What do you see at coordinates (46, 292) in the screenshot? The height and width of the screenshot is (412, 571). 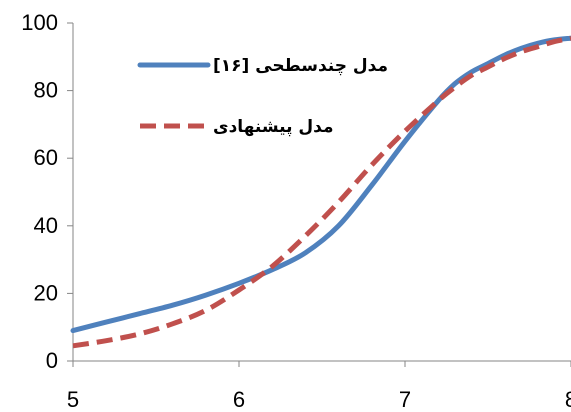 I see `y-tick-label: 20` at bounding box center [46, 292].